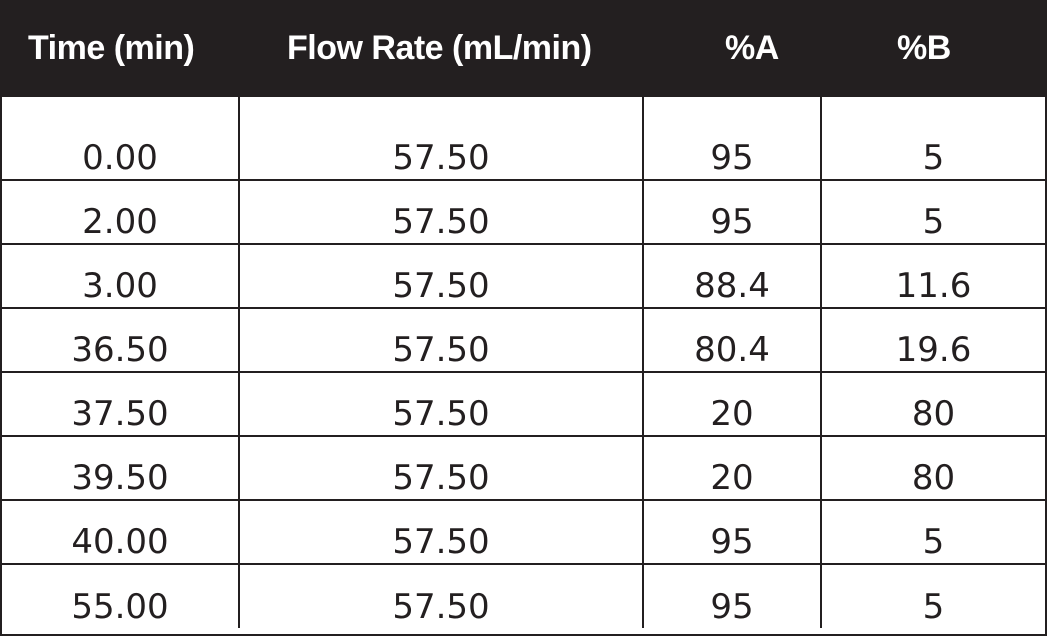  Describe the element at coordinates (932, 275) in the screenshot. I see `cell-percent-b: 11.6` at that location.